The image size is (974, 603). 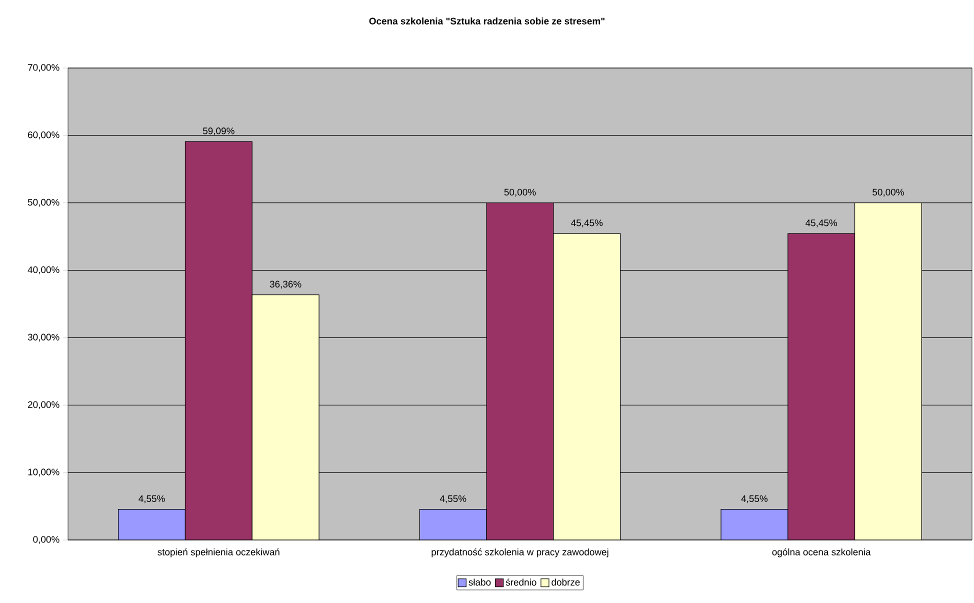 I want to click on y-tick-label: 30,00%, so click(x=44, y=338).